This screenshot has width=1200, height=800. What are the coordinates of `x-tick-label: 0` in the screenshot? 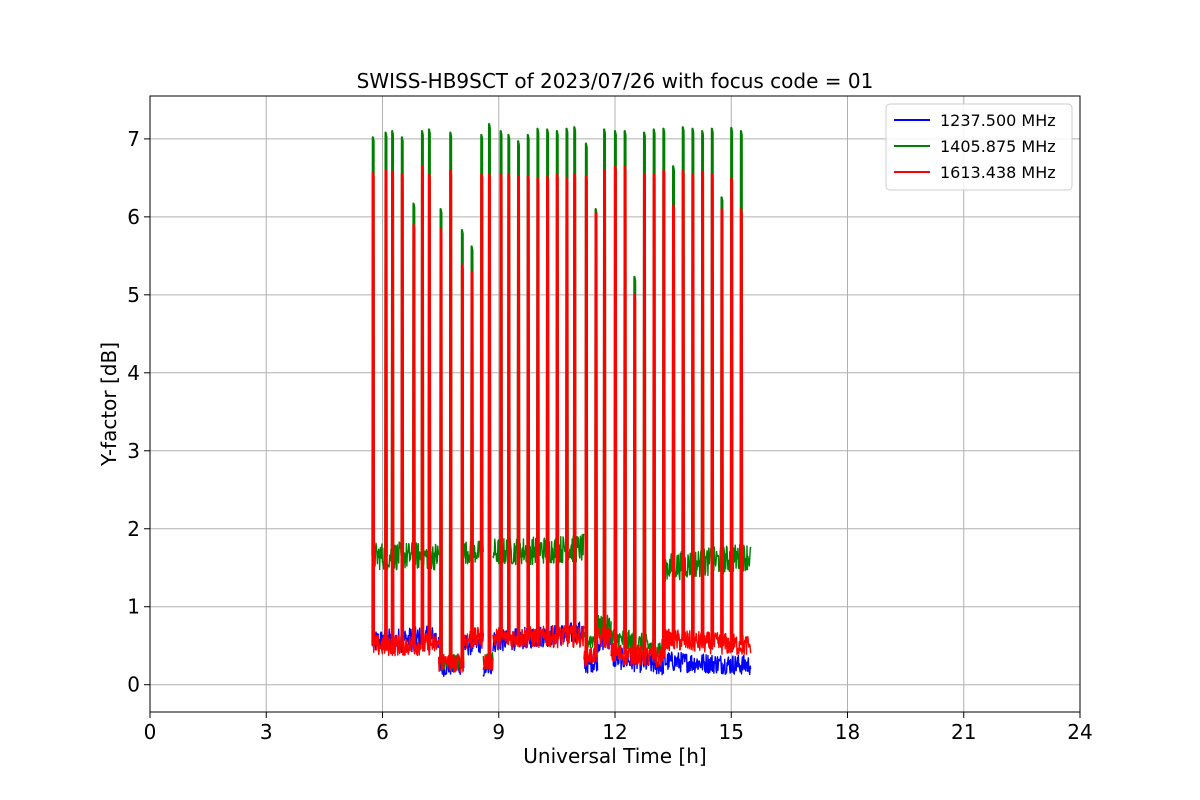 It's located at (150, 732).